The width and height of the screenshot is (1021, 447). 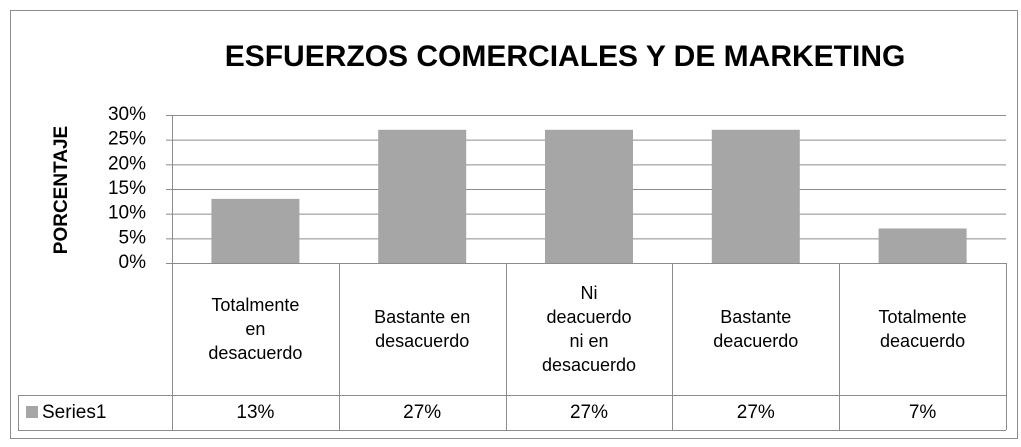 What do you see at coordinates (127, 139) in the screenshot?
I see `y-tick-label: 25%` at bounding box center [127, 139].